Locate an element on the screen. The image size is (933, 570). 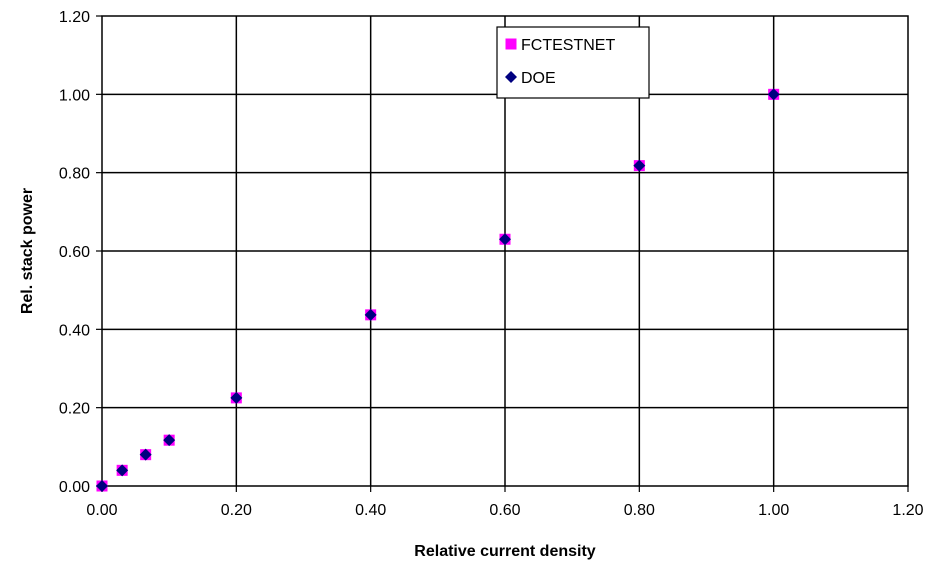
legend-box is located at coordinates (573, 62).